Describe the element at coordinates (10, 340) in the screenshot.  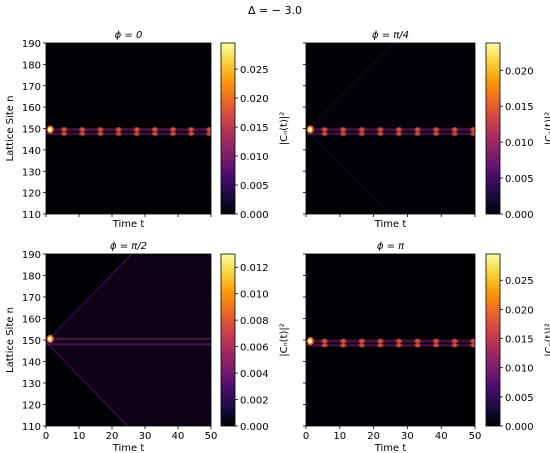
I see `y-axis-label: Lattice Site n` at that location.